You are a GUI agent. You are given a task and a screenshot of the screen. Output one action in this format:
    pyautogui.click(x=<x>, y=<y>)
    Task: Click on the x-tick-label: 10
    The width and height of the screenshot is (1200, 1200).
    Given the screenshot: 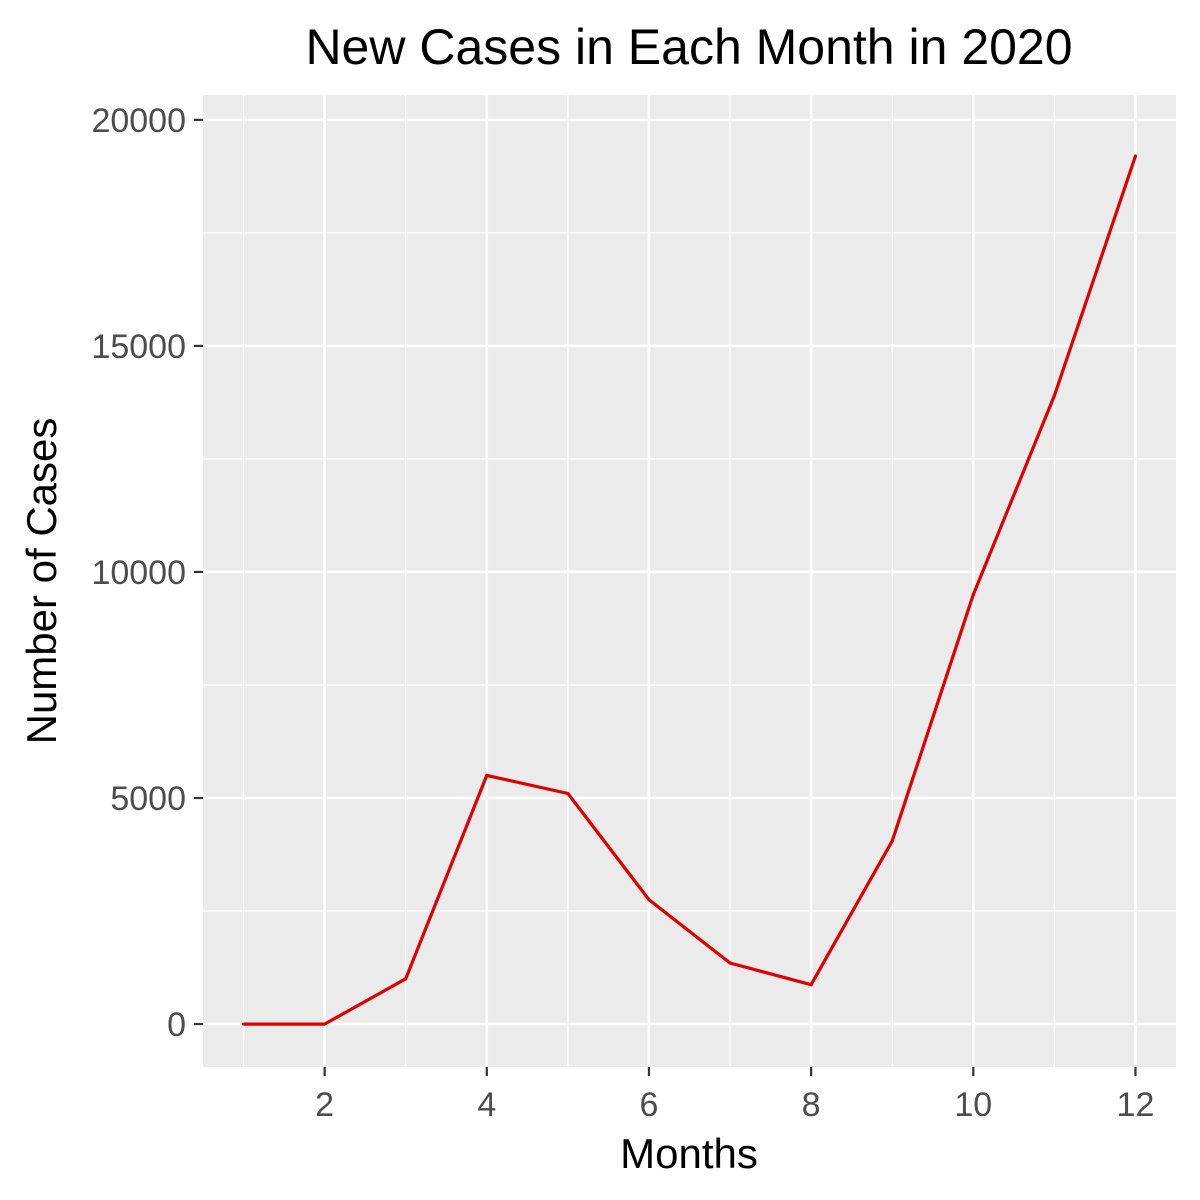 What is the action you would take?
    pyautogui.click(x=973, y=1105)
    